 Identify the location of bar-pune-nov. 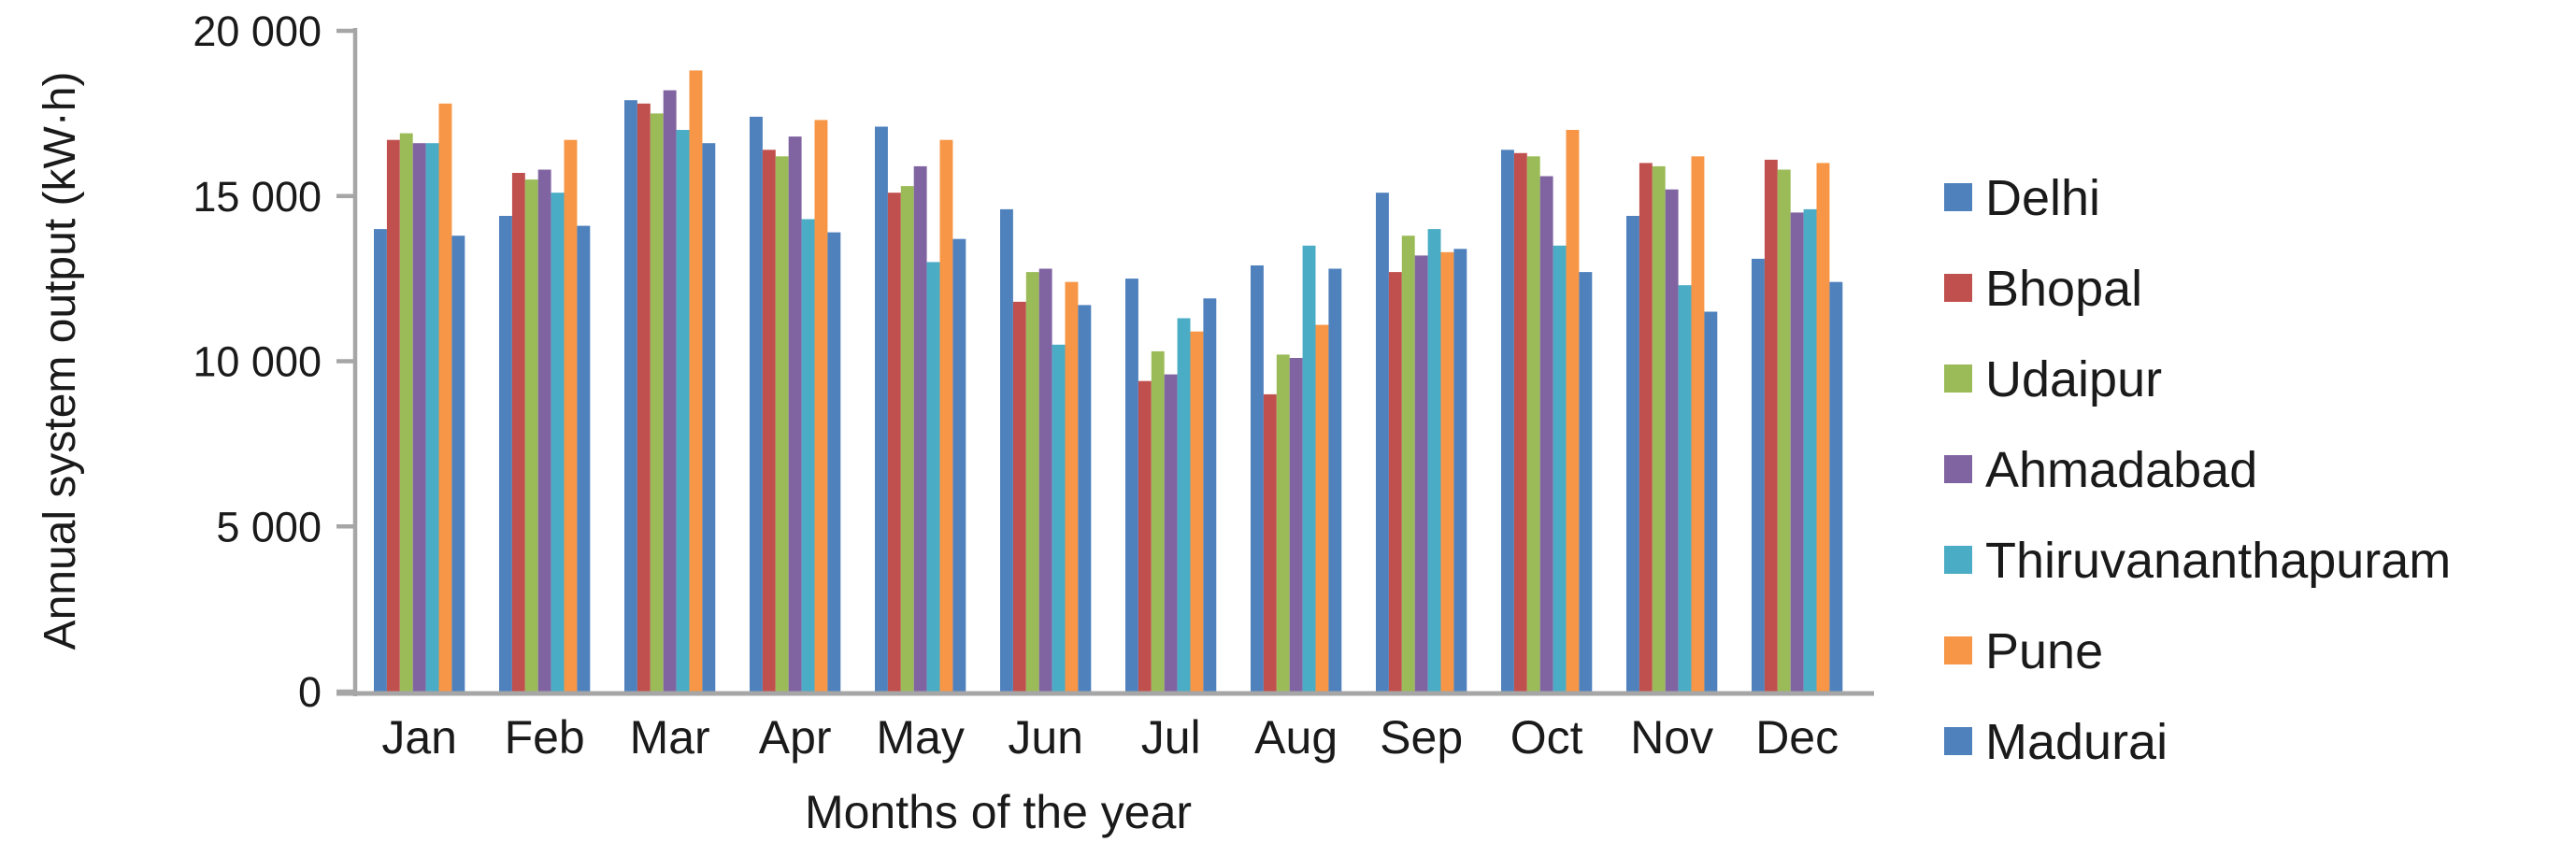
(1698, 425).